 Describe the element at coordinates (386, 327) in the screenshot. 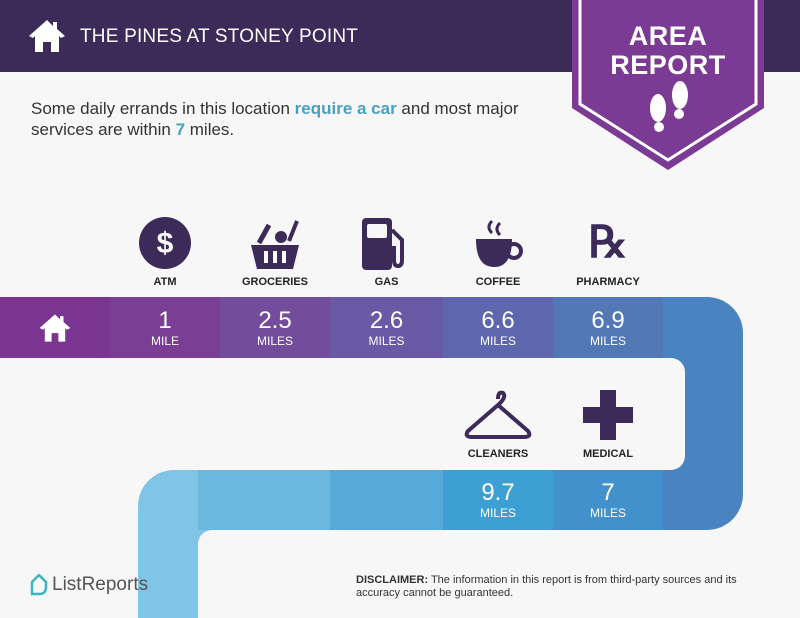

I see `gas-distance: 2.6 MILES` at that location.